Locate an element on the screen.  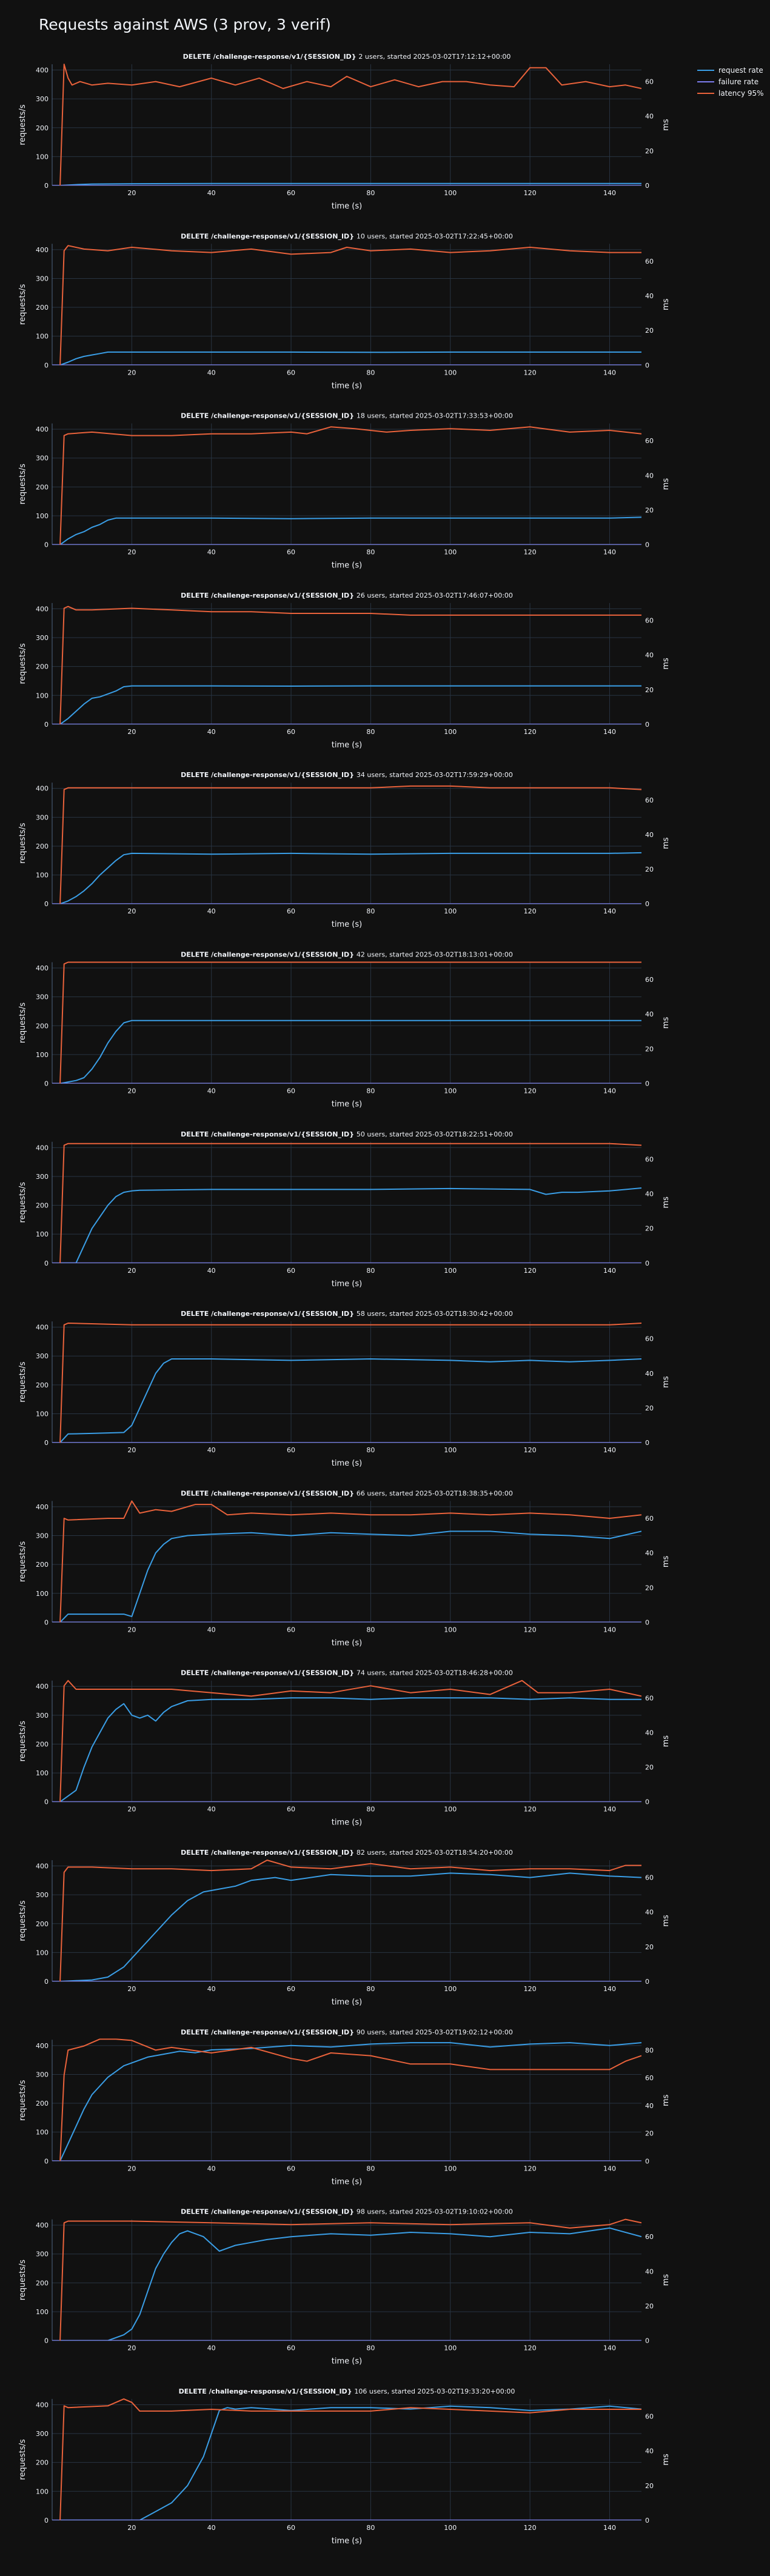
legend-swatch-failure-rate is located at coordinates (706, 81).